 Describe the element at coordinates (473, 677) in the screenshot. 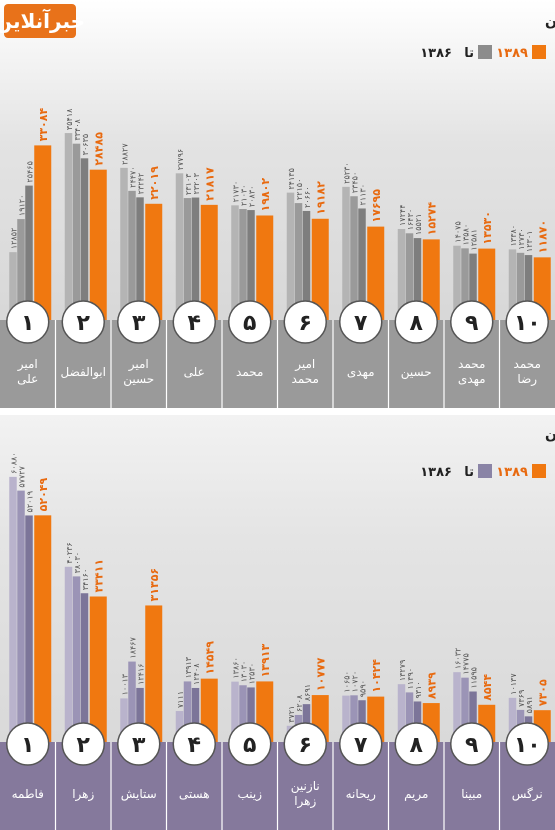

I see `bar-old-label-9-3: ۱۱۵۹۵` at that location.